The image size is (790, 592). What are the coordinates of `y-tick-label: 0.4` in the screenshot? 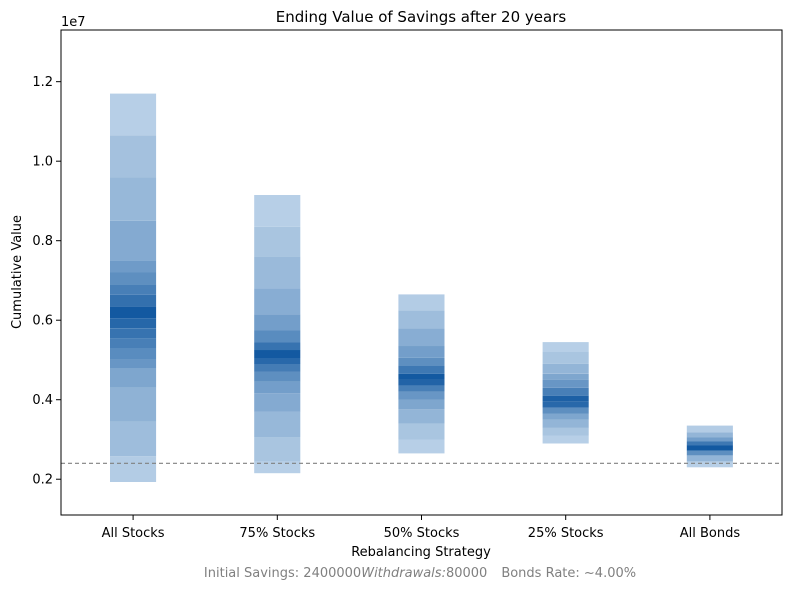 It's located at (42, 400).